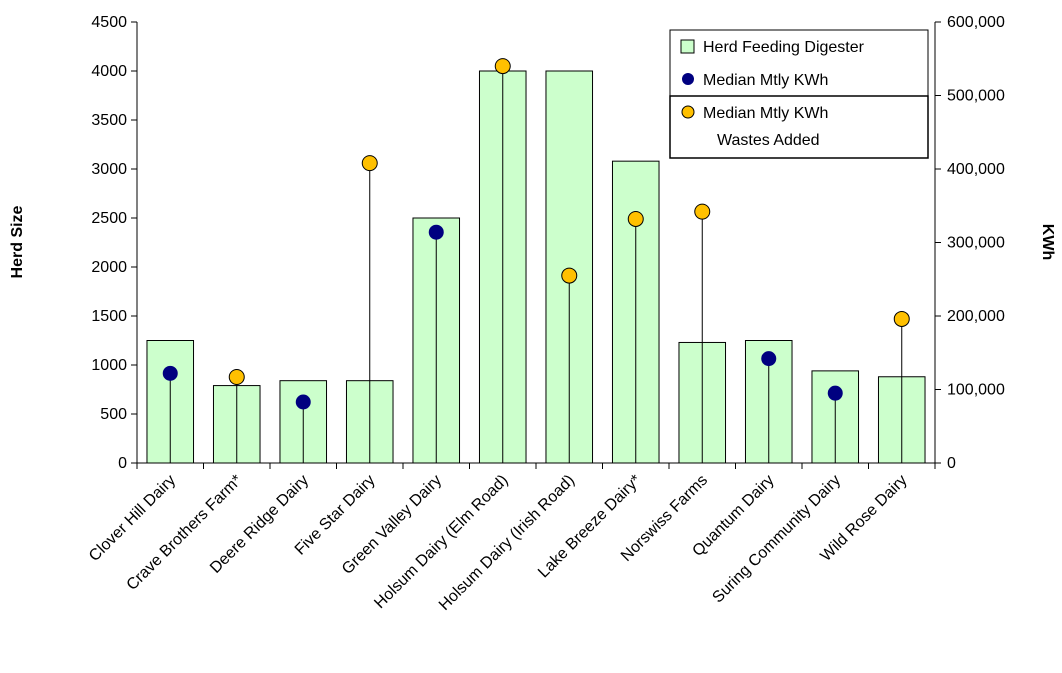 This screenshot has width=1062, height=673. I want to click on y-tick-label-4: 2000, so click(109, 267).